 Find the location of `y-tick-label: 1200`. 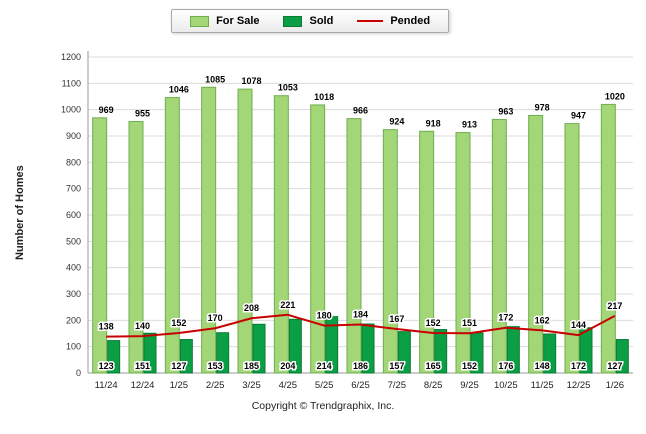

y-tick-label: 1200 is located at coordinates (71, 57).